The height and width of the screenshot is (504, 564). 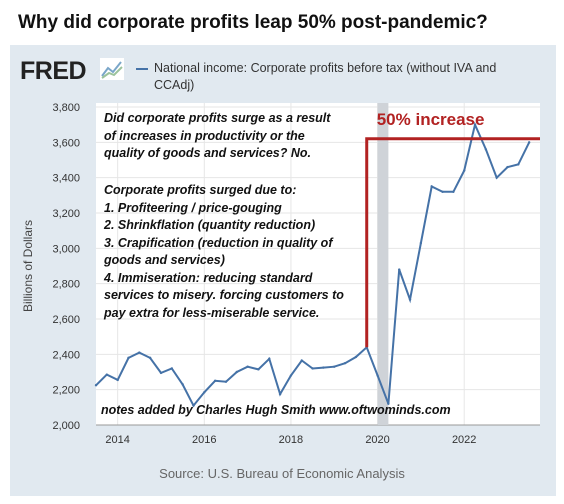 What do you see at coordinates (112, 69) in the screenshot?
I see `line-chart-icon` at bounding box center [112, 69].